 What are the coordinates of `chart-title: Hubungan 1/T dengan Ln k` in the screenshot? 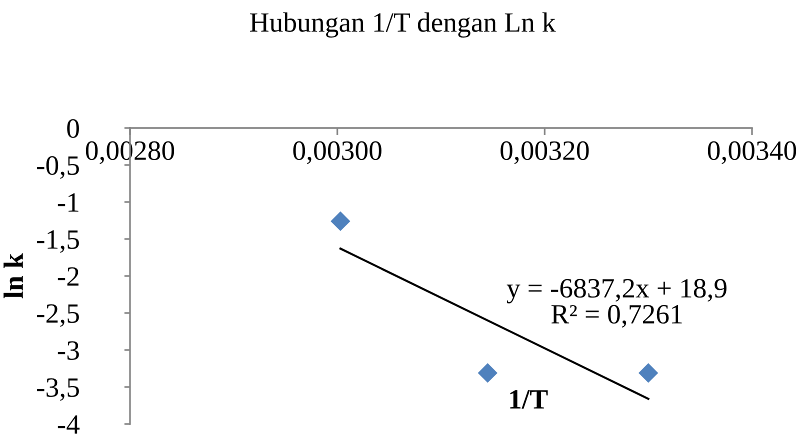 It's located at (403, 25).